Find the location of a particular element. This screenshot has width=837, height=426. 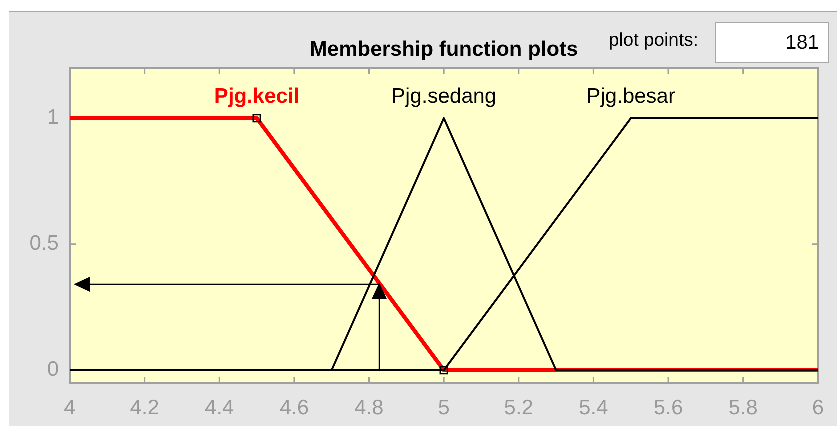

text: plot points: is located at coordinates (653, 40).